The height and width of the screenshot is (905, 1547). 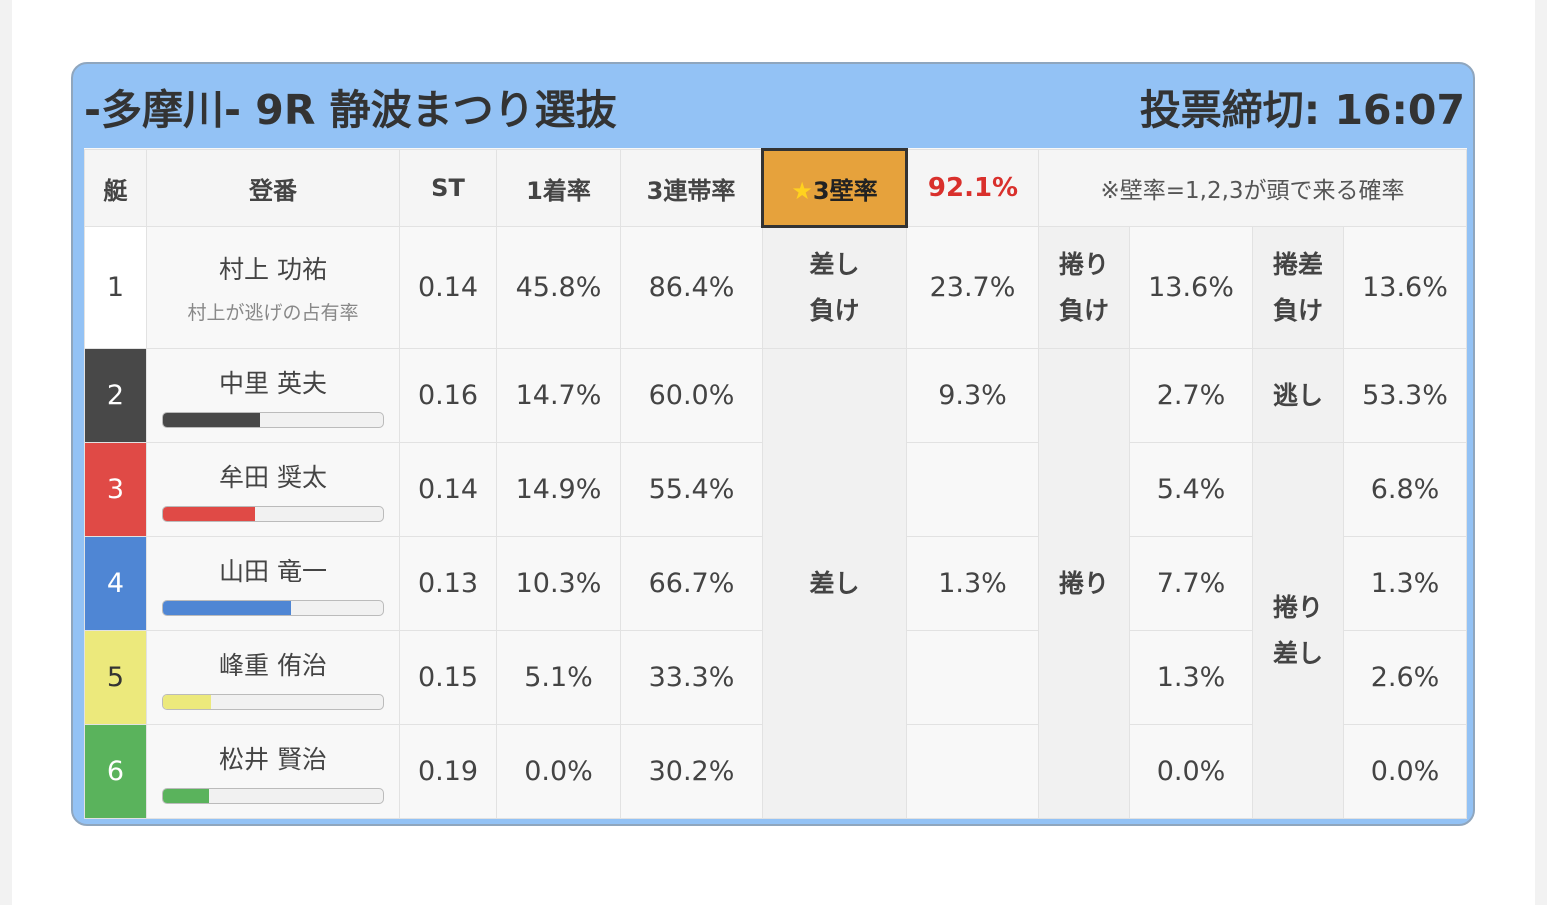 What do you see at coordinates (448, 395) in the screenshot?
I see `st-value: 0.16` at bounding box center [448, 395].